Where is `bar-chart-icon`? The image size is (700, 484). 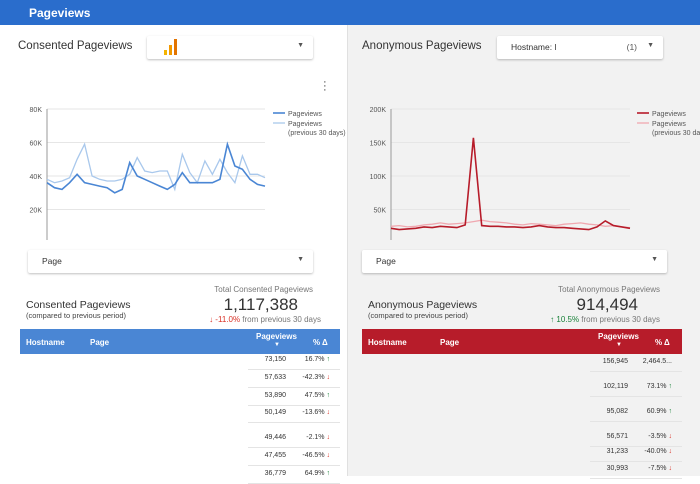 bar-chart-icon is located at coordinates (170, 47).